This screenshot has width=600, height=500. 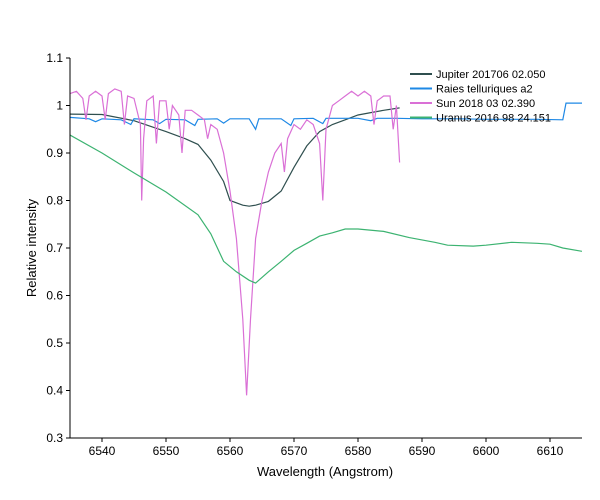 I want to click on y-tick-label: 0.3, so click(x=54, y=438).